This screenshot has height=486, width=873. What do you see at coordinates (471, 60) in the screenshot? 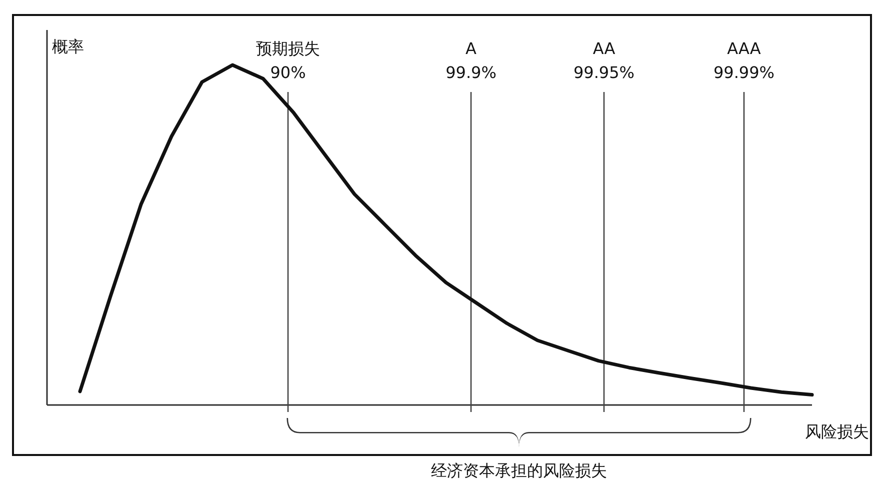
I see `annotation: A 99.9%` at bounding box center [471, 60].